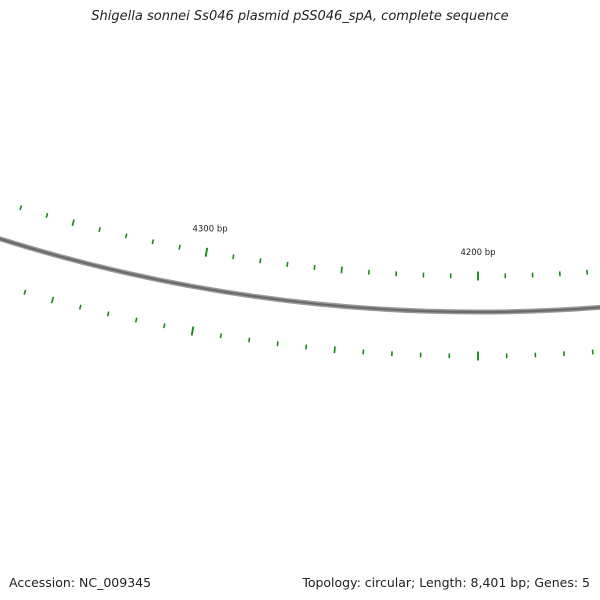 The height and width of the screenshot is (600, 600). Describe the element at coordinates (209, 230) in the screenshot. I see `scale-label: 4300 bp` at that location.